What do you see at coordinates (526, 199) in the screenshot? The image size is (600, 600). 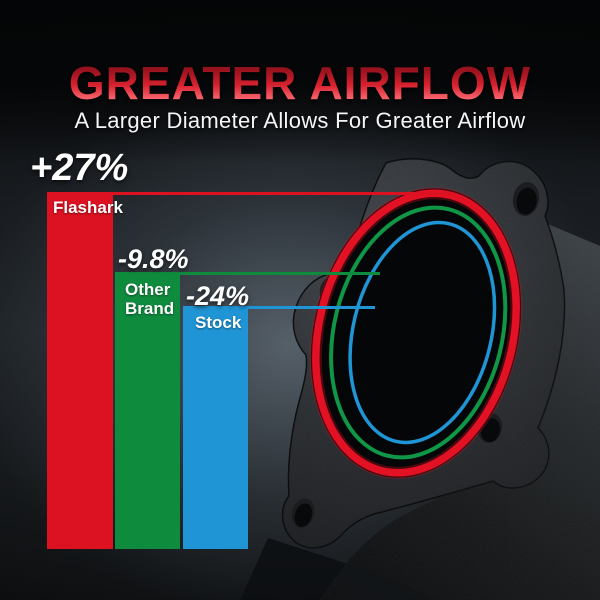 I see `bolt-hole-top-right` at bounding box center [526, 199].